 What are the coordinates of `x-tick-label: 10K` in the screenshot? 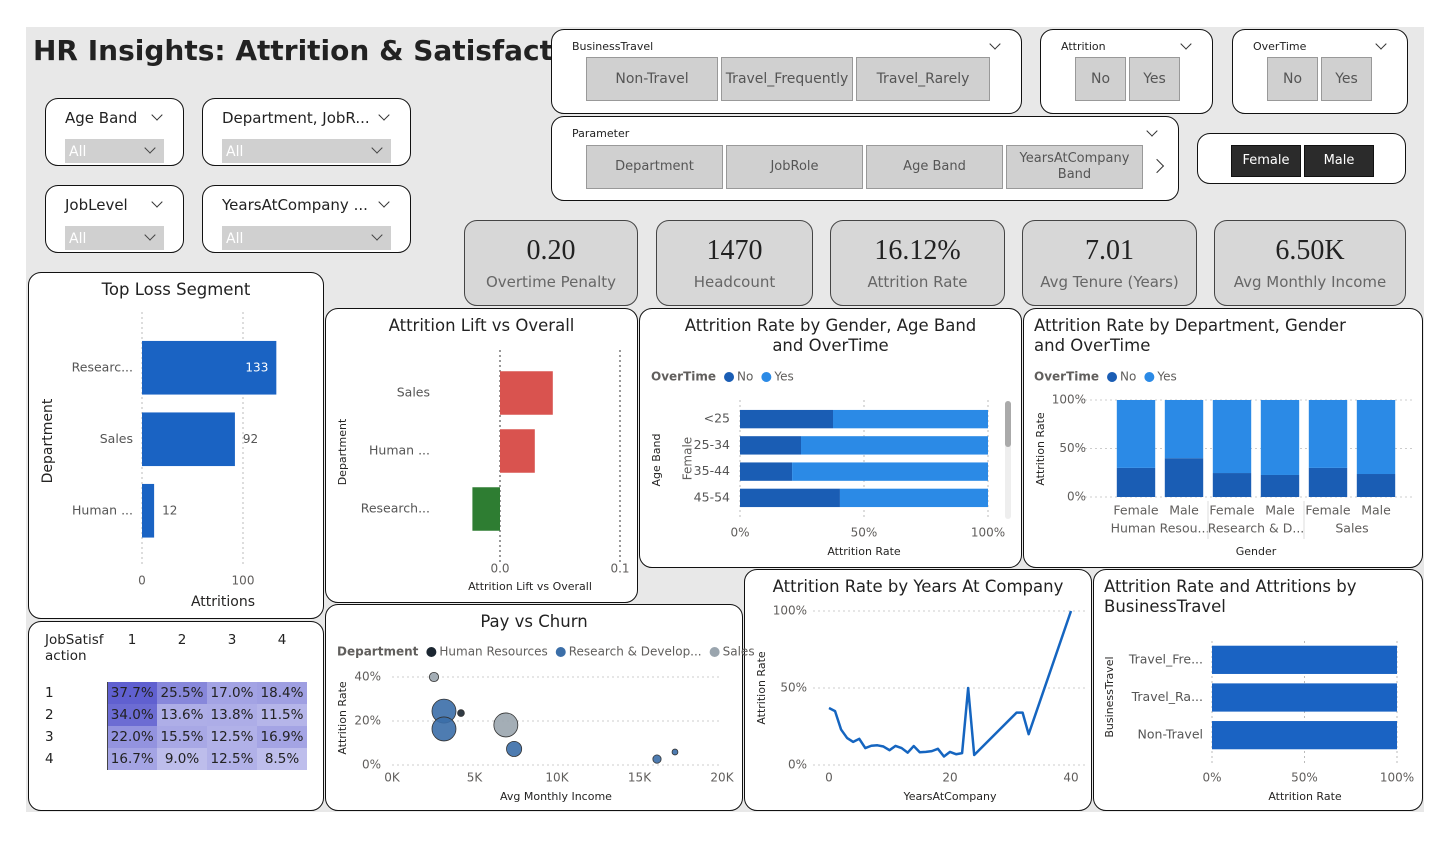 It's located at (557, 778).